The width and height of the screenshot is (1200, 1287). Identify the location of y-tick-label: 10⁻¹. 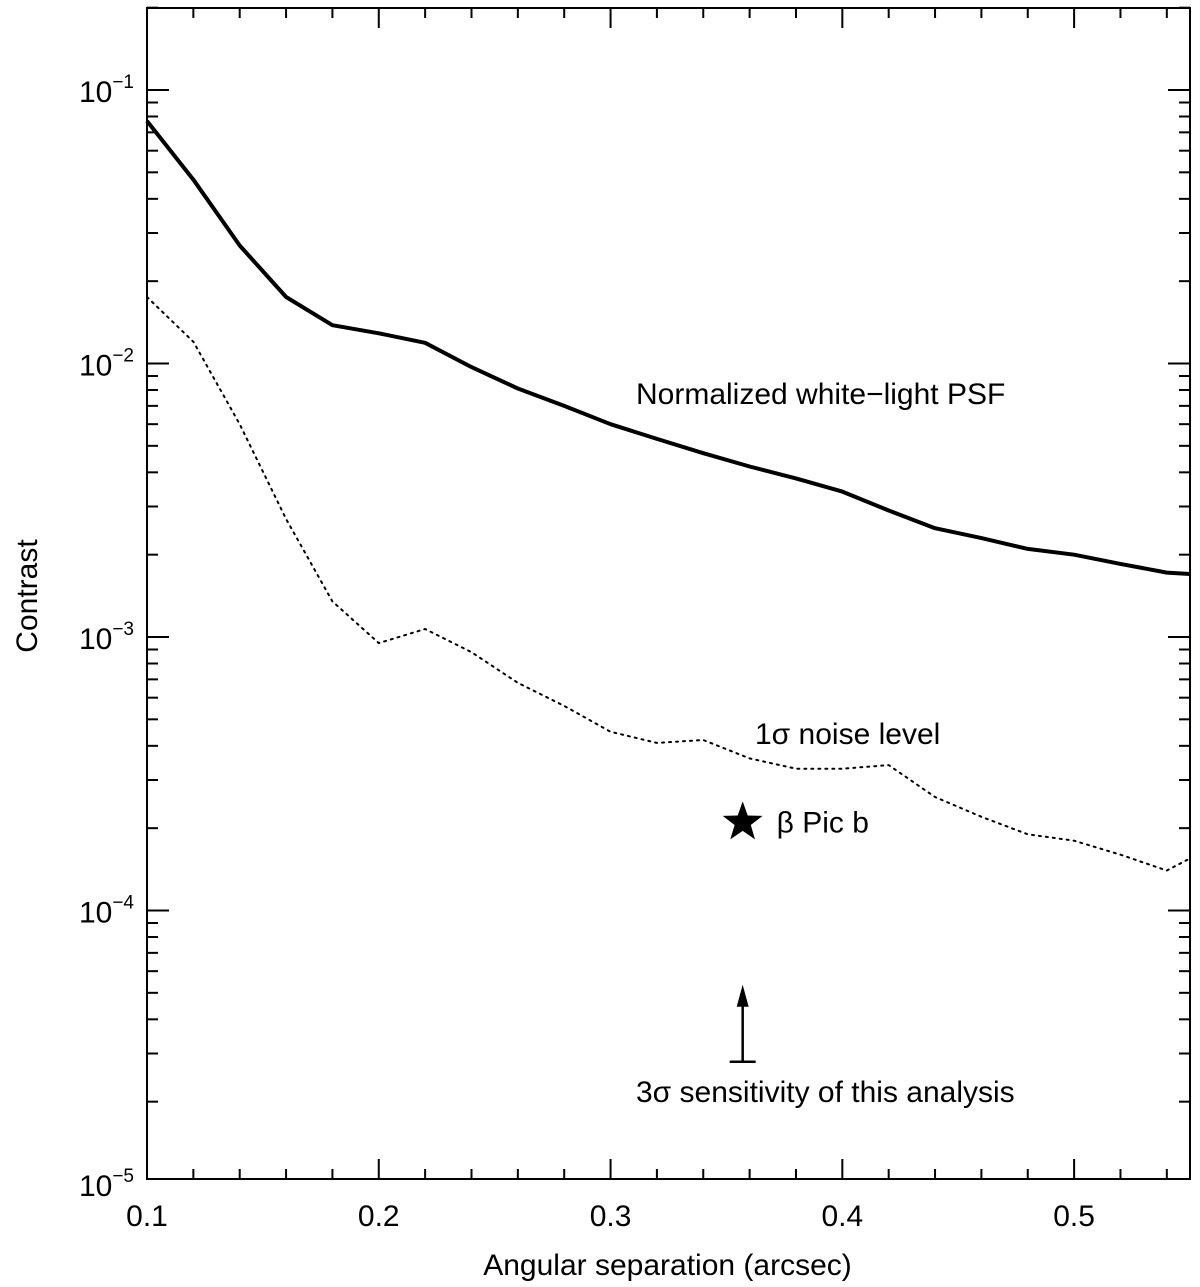
(106, 90).